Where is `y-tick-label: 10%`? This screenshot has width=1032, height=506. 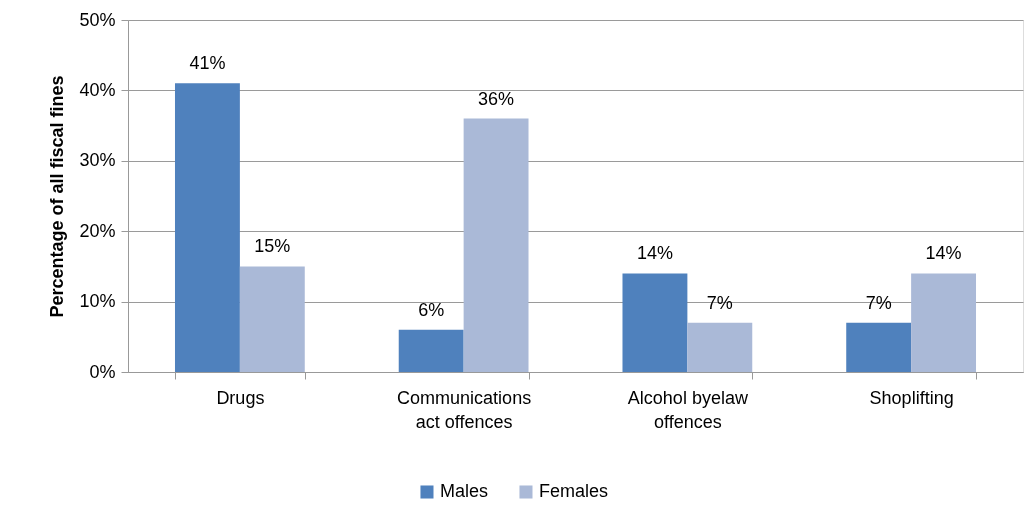
y-tick-label: 10% is located at coordinates (97, 301).